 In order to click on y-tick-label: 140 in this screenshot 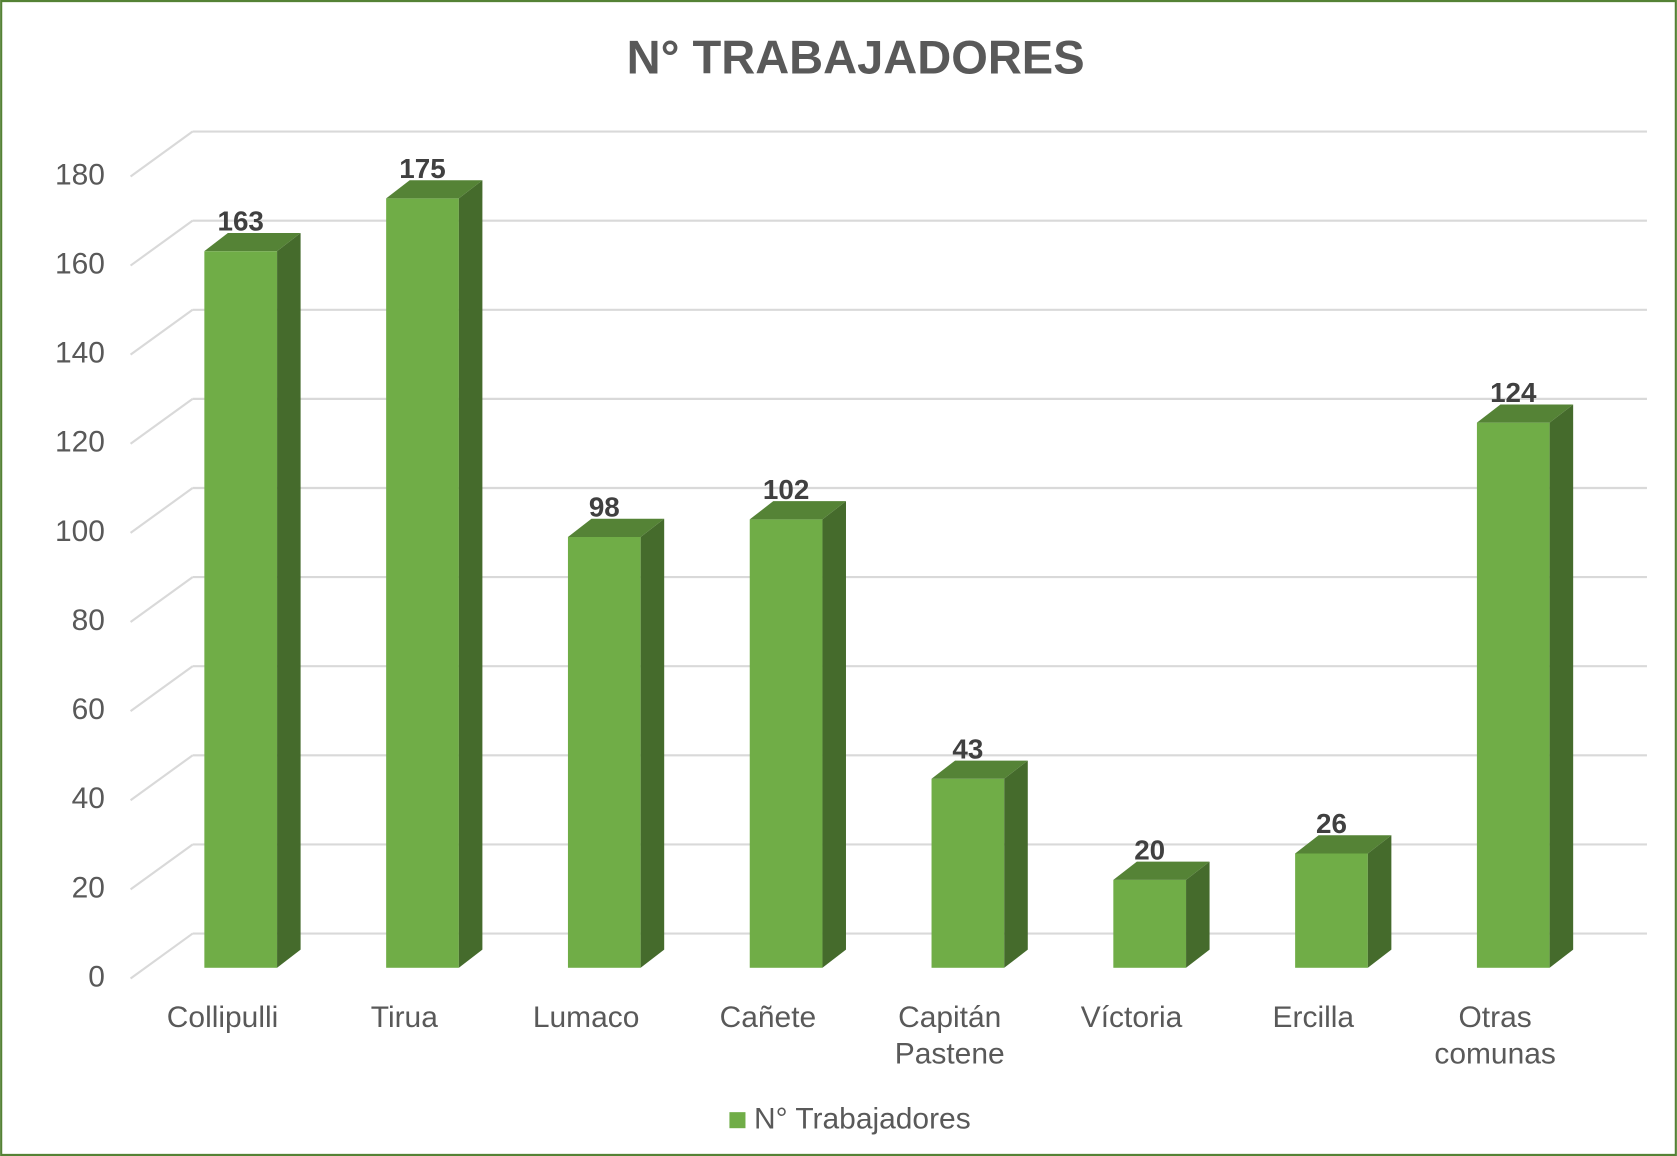, I will do `click(80, 353)`.